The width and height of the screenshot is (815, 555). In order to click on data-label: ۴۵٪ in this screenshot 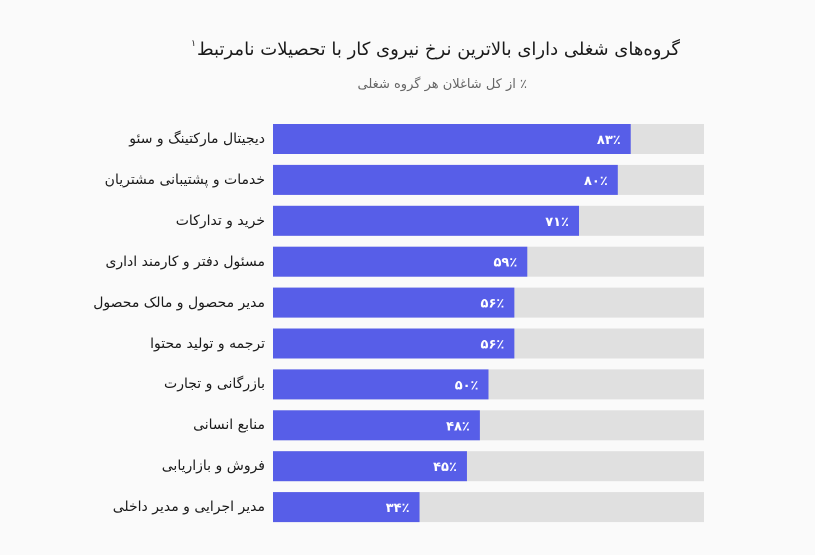, I will do `click(445, 467)`.